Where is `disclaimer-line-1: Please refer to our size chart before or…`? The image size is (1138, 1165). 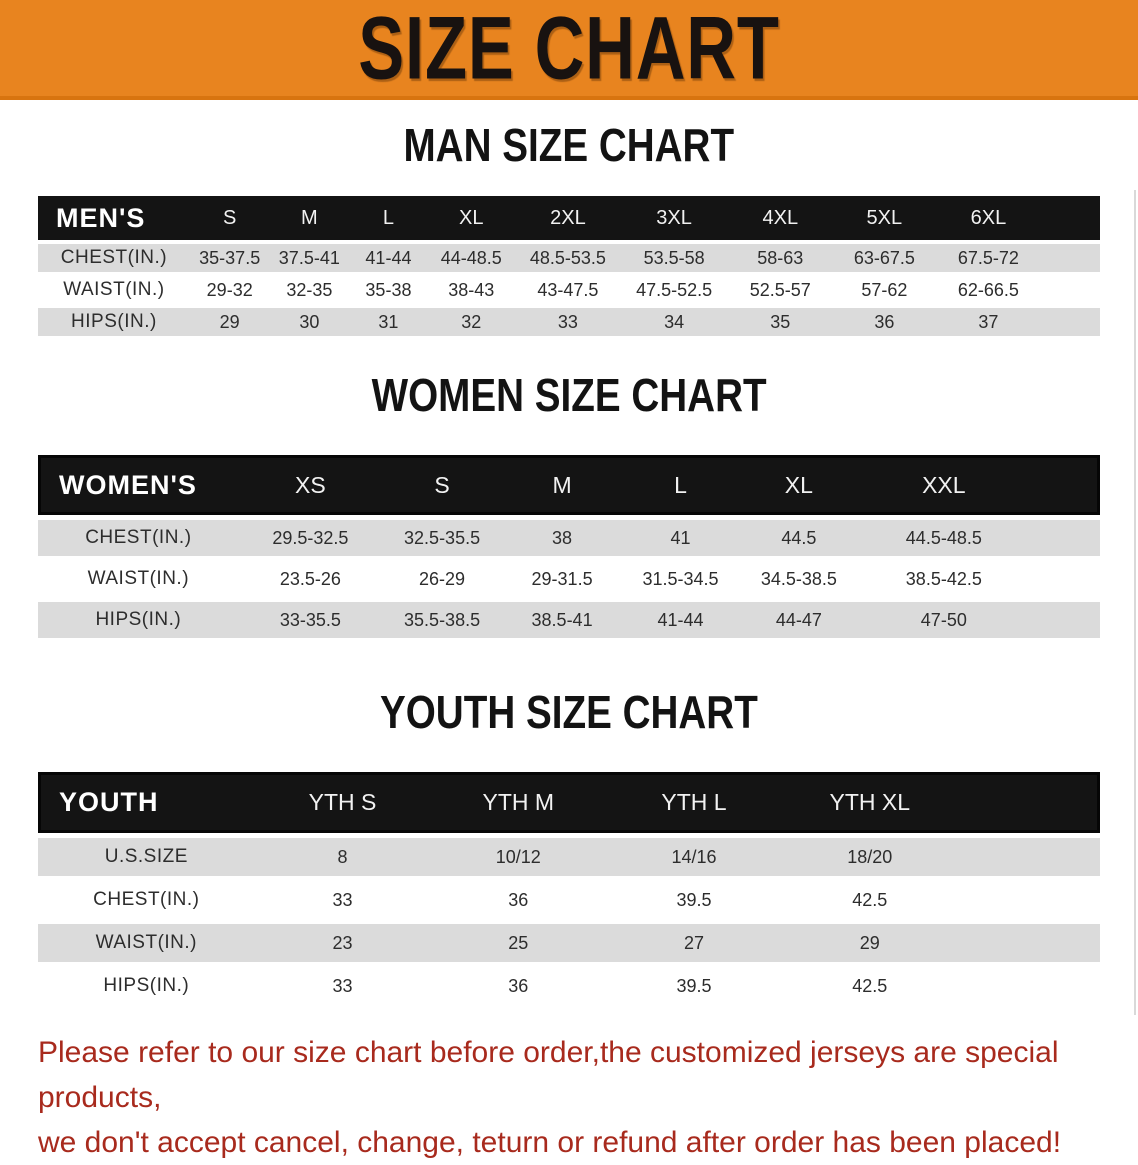 disclaimer-line-1: Please refer to our size chart before or… is located at coordinates (548, 1075).